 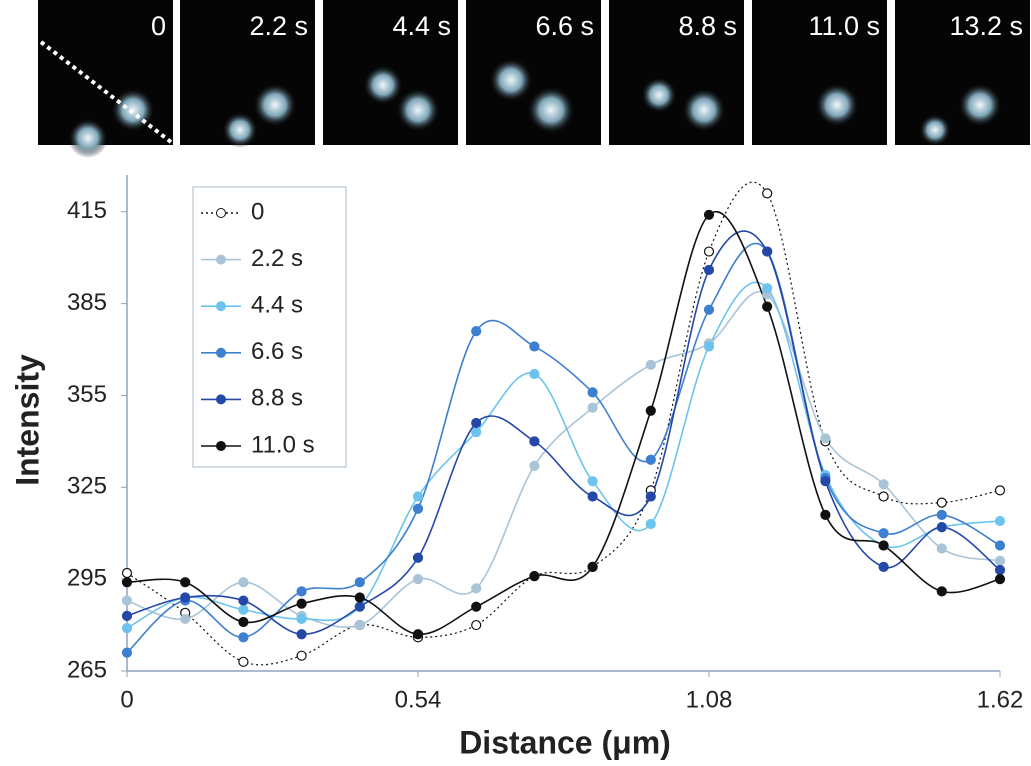 I want to click on y-tick-label: 415, so click(x=87, y=210).